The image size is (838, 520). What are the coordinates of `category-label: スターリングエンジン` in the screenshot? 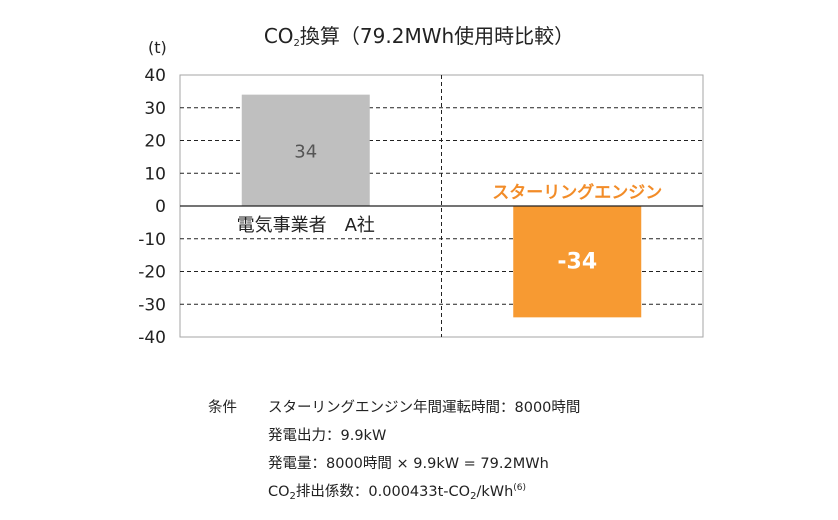 It's located at (577, 192).